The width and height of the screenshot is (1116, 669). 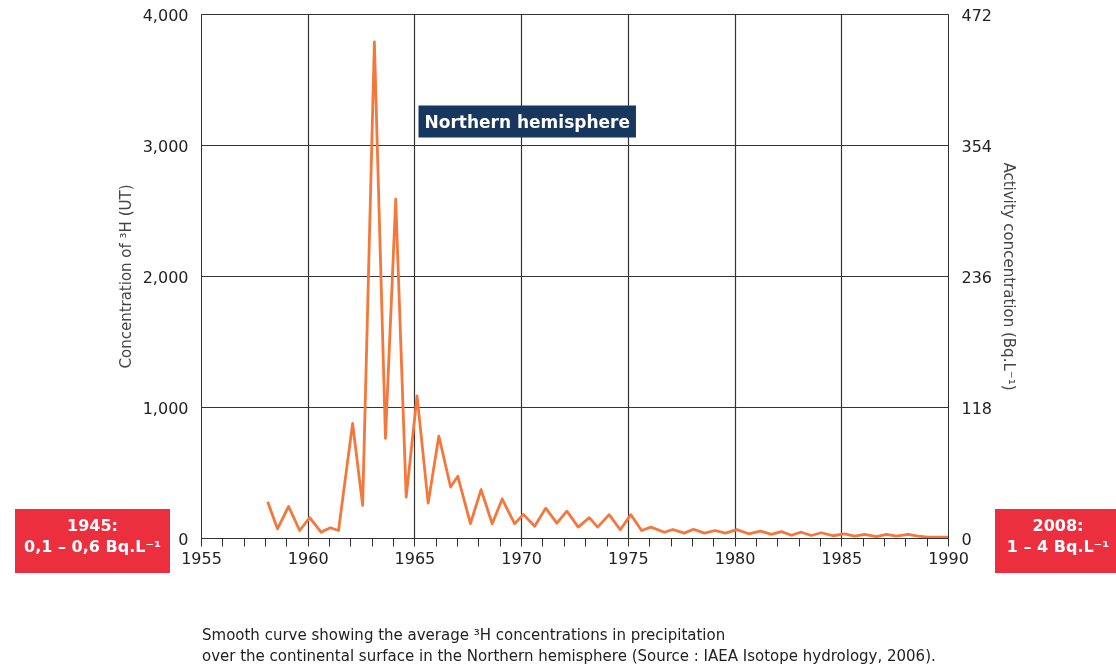 I want to click on x-tick-label: 1955, so click(x=201, y=558).